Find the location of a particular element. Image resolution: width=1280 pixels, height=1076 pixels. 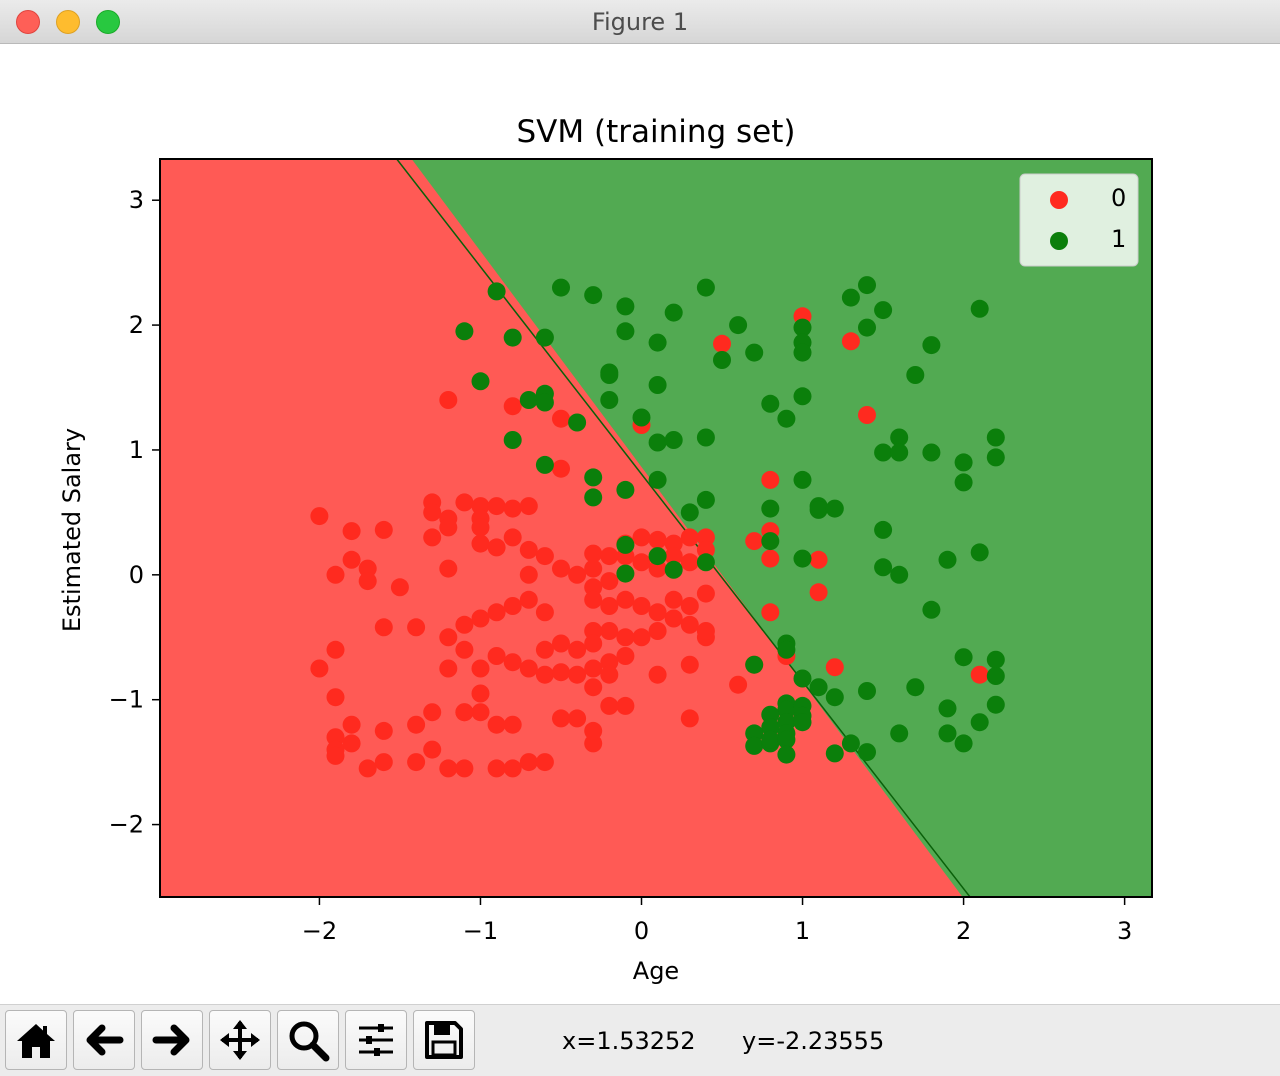

back-button is located at coordinates (104, 1040).